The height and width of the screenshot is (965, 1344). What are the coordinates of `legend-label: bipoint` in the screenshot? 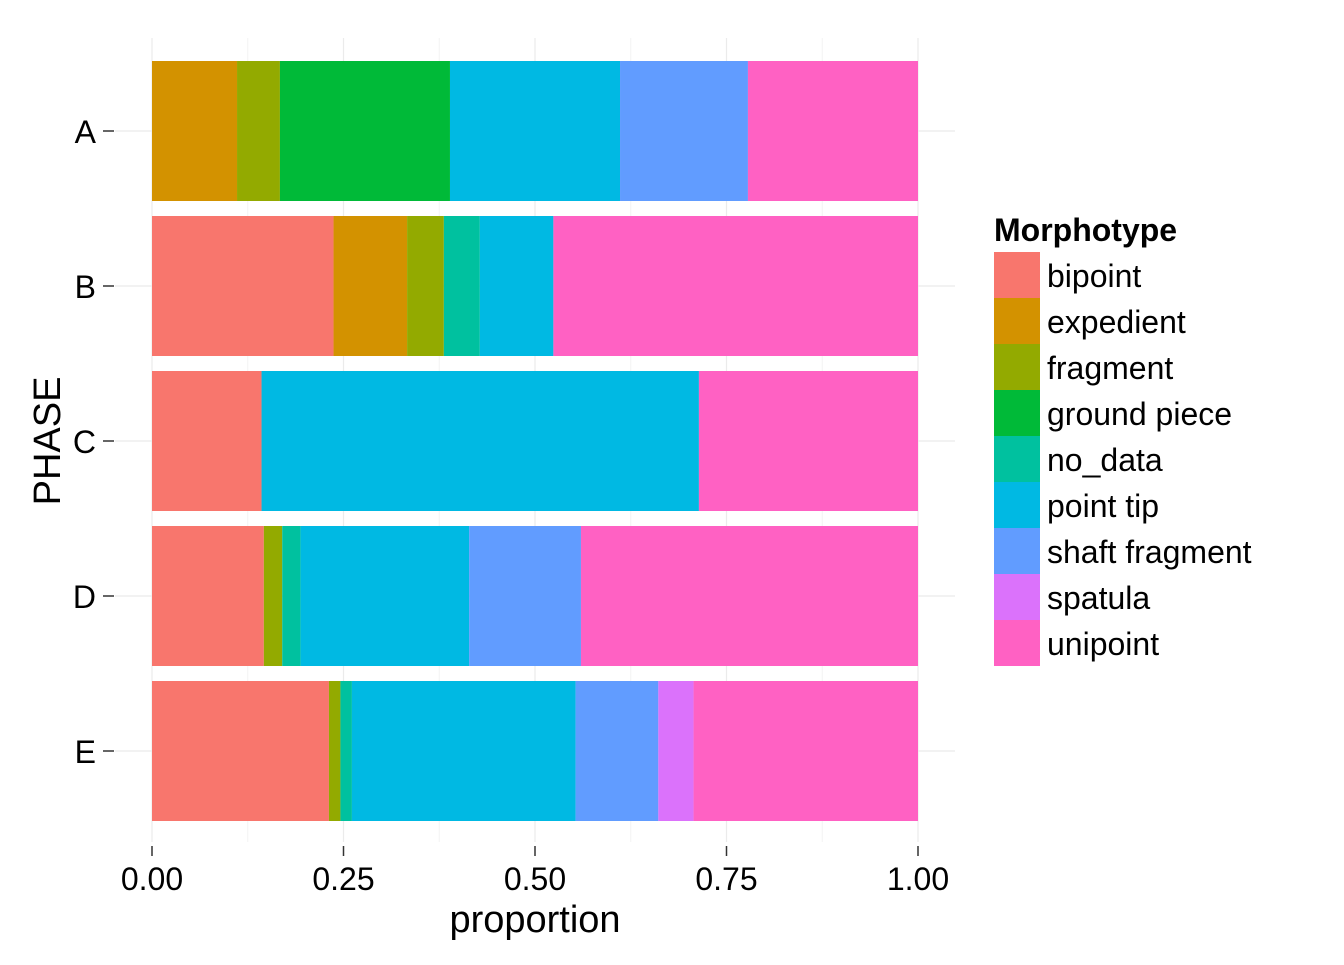 It's located at (1094, 276).